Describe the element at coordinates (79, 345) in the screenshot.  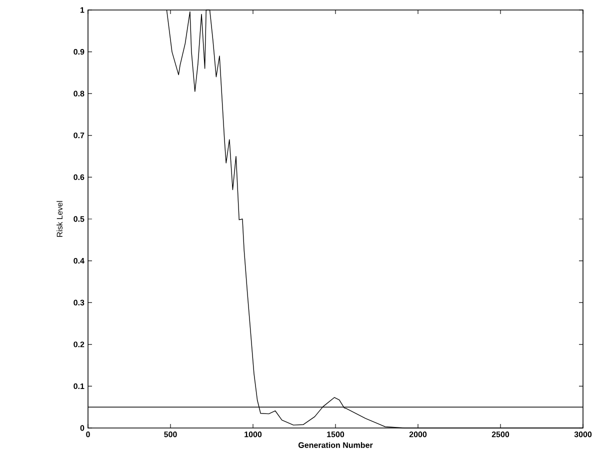
I see `y-tick-label: 0.2` at that location.